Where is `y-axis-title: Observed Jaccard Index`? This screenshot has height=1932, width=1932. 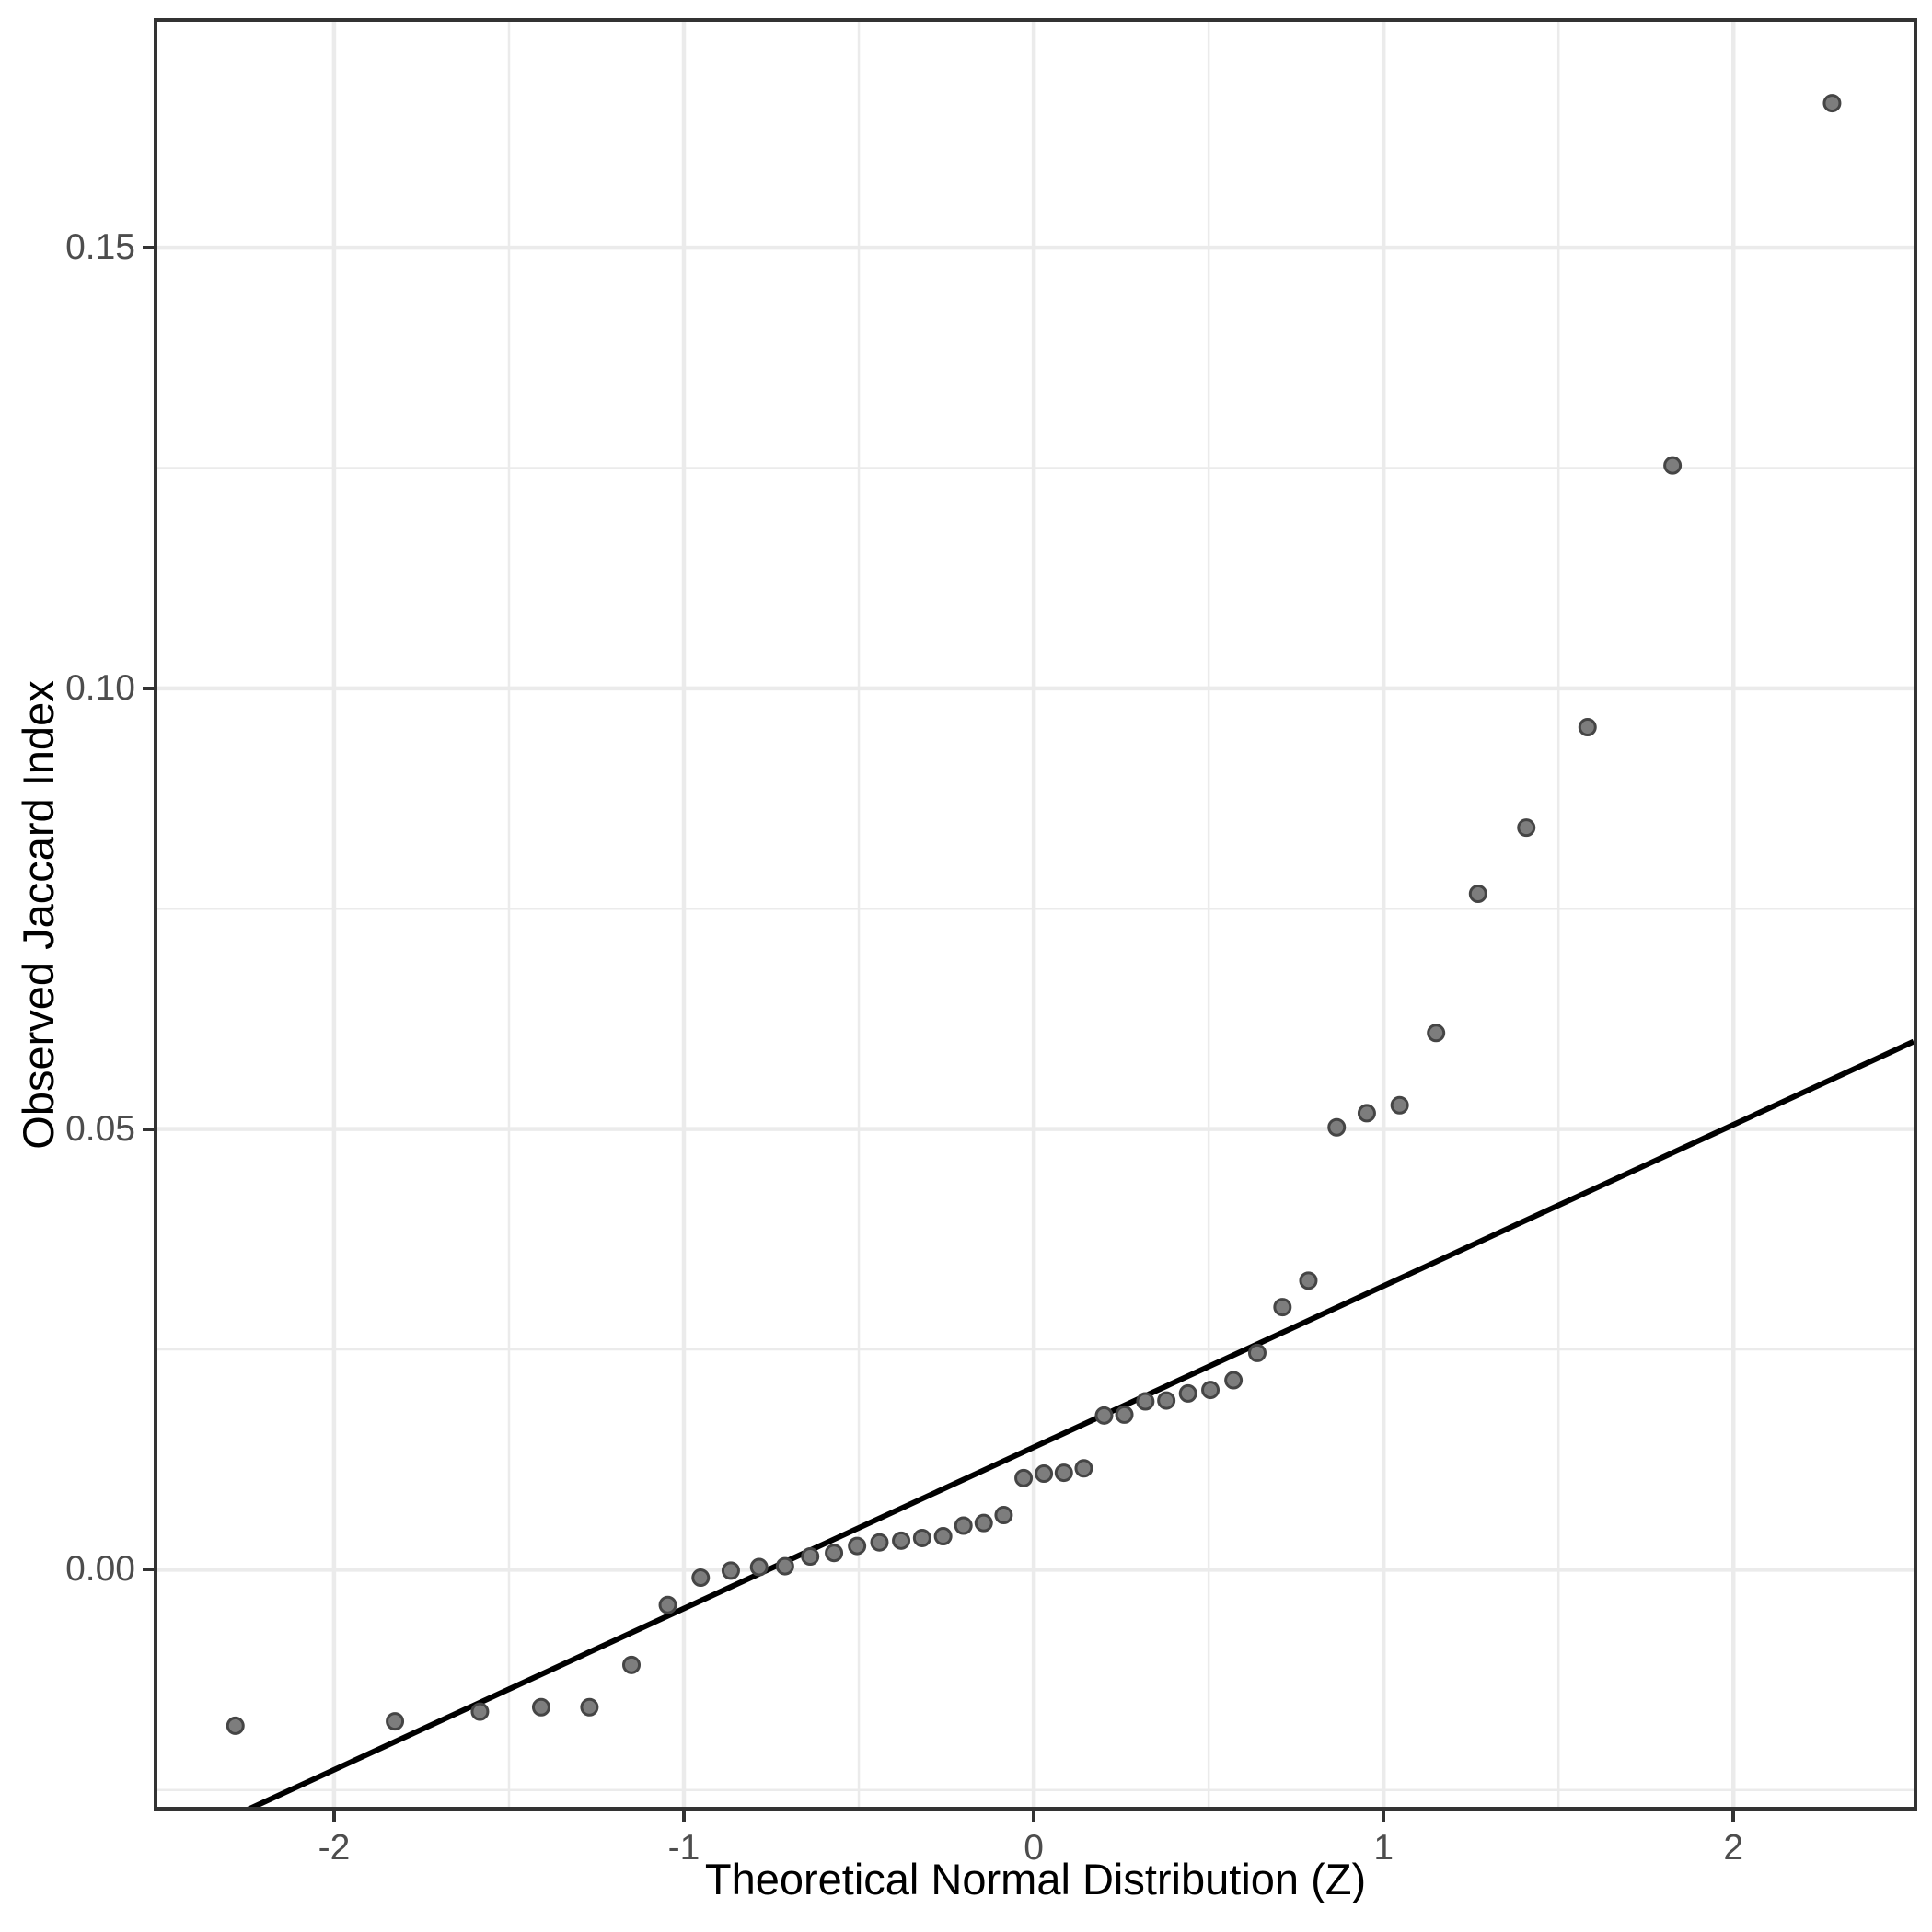
y-axis-title: Observed Jaccard Index is located at coordinates (38, 915).